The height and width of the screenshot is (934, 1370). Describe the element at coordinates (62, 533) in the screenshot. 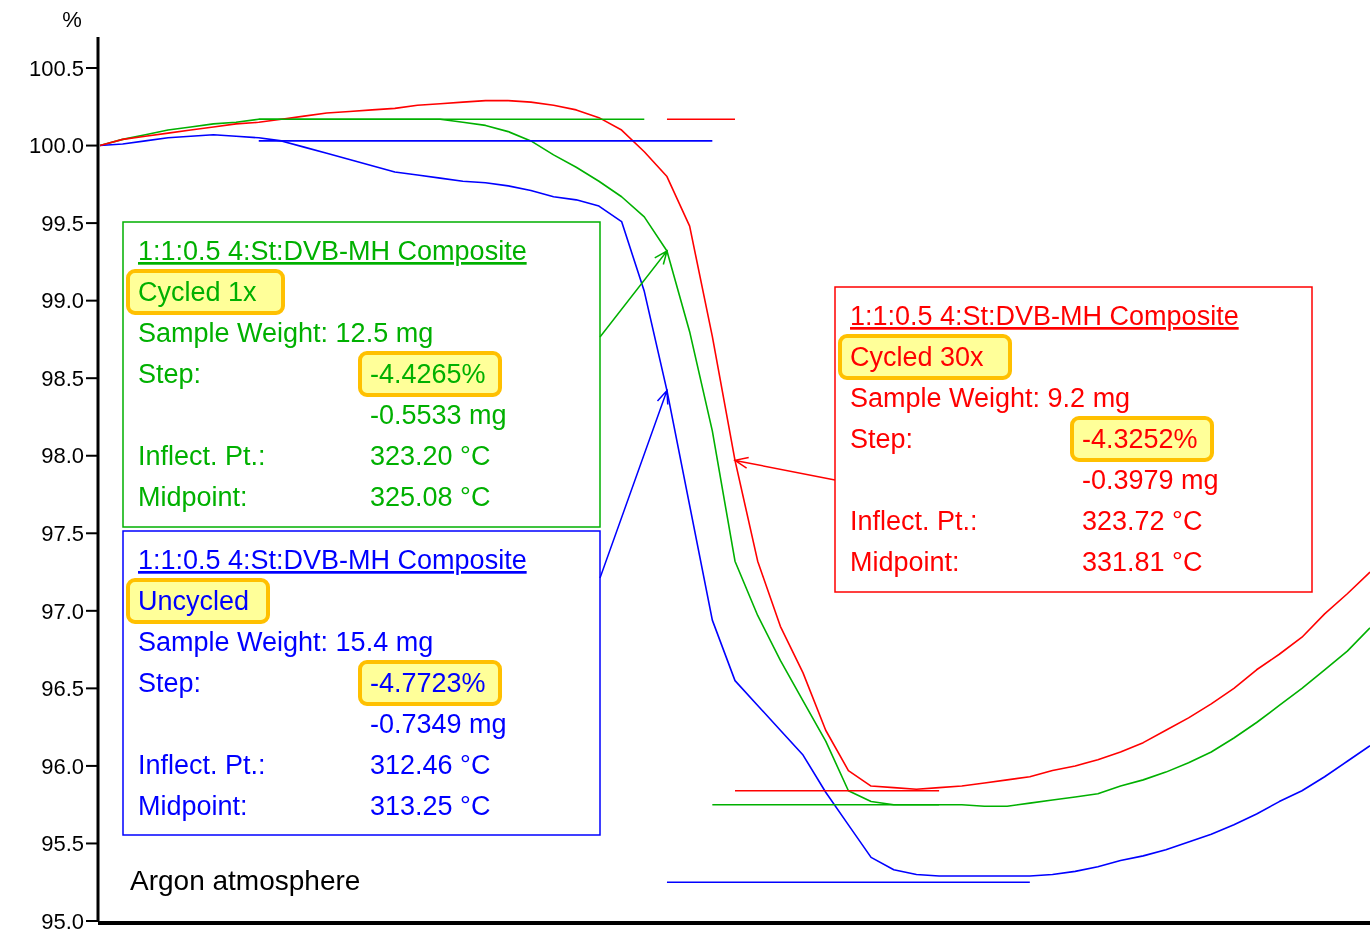

I see `y-tick-label: 97.5` at that location.